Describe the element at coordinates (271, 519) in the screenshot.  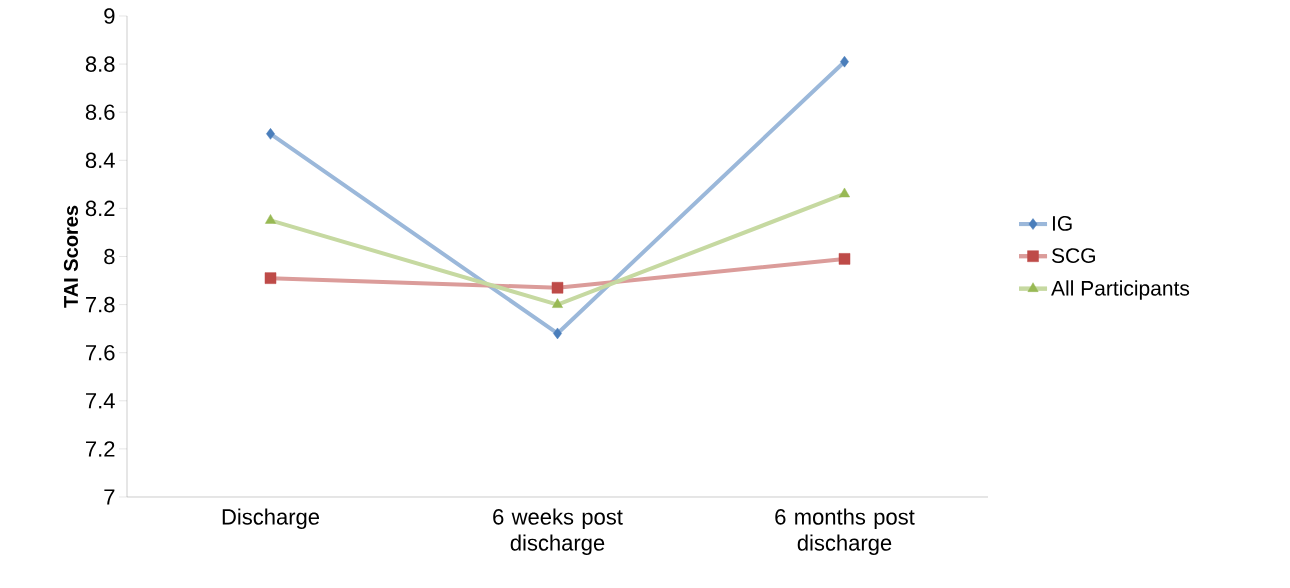
I see `x-tick-label: Discharge` at that location.